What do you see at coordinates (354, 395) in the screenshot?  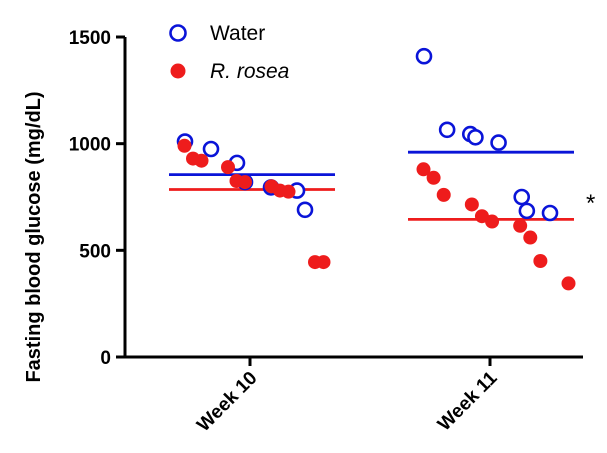 I see `x-axis: Week 10 Week 11` at bounding box center [354, 395].